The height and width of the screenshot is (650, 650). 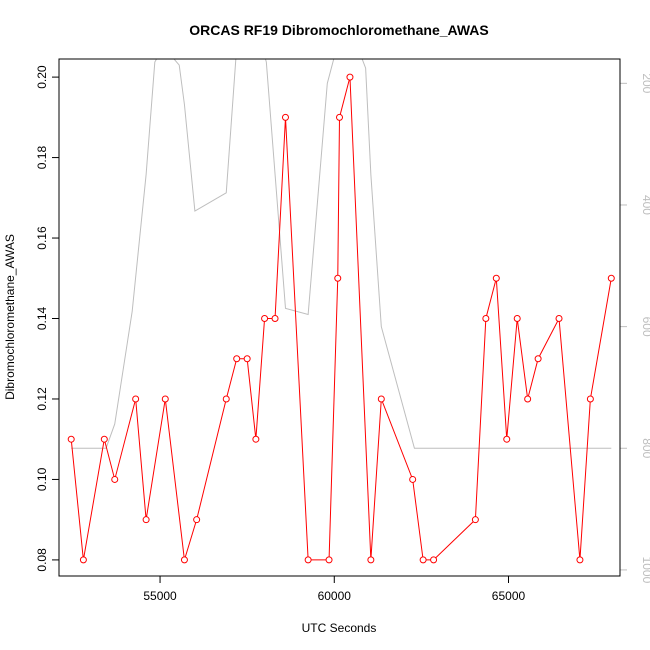 I want to click on x-tick-label: 65000, so click(x=509, y=596).